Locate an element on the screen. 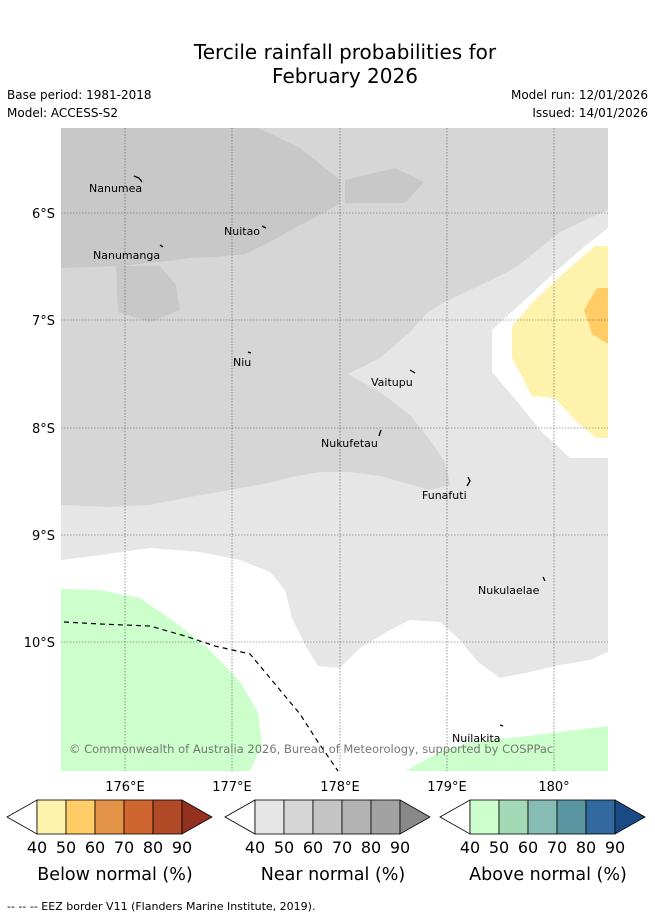 This screenshot has height=919, width=655. eez-border is located at coordinates (201, 696).